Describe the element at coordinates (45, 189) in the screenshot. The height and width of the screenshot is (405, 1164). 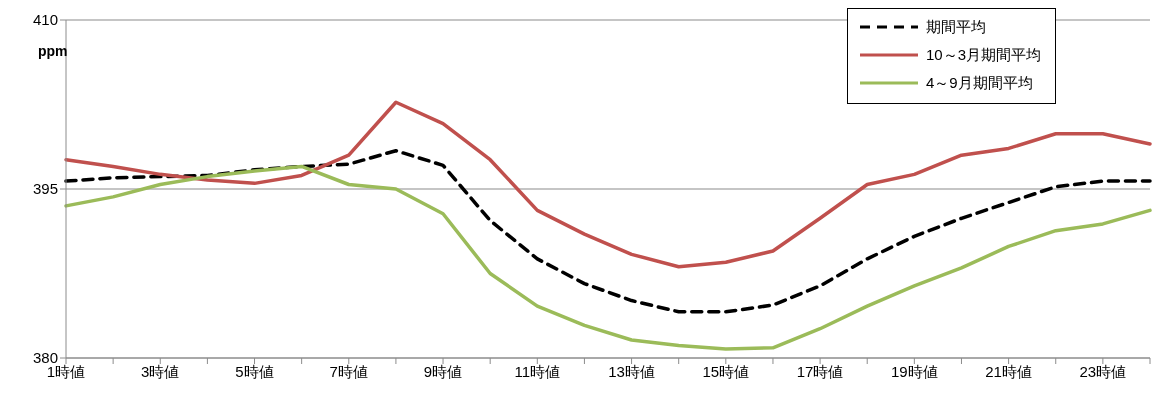
I see `y-tick-label: 395` at that location.